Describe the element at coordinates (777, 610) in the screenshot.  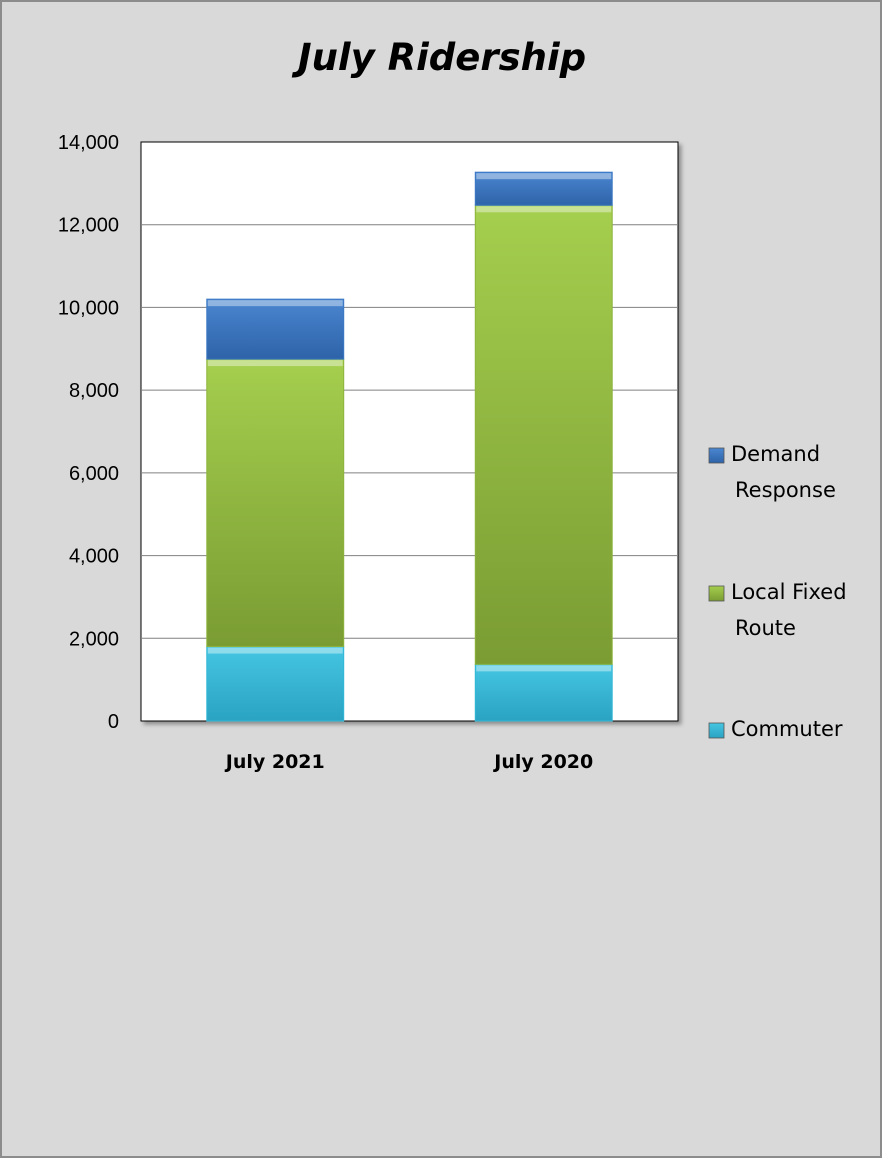
I see `legend-item: Local Fixed Route` at that location.